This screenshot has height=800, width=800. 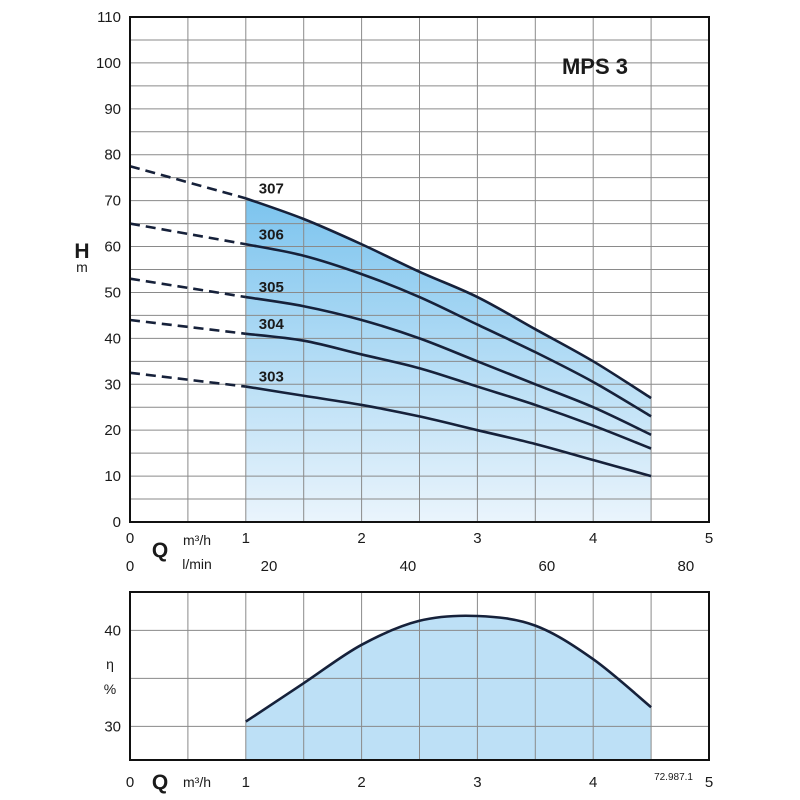 What do you see at coordinates (477, 782) in the screenshot?
I see `efficiency-x-tick-label: 3` at bounding box center [477, 782].